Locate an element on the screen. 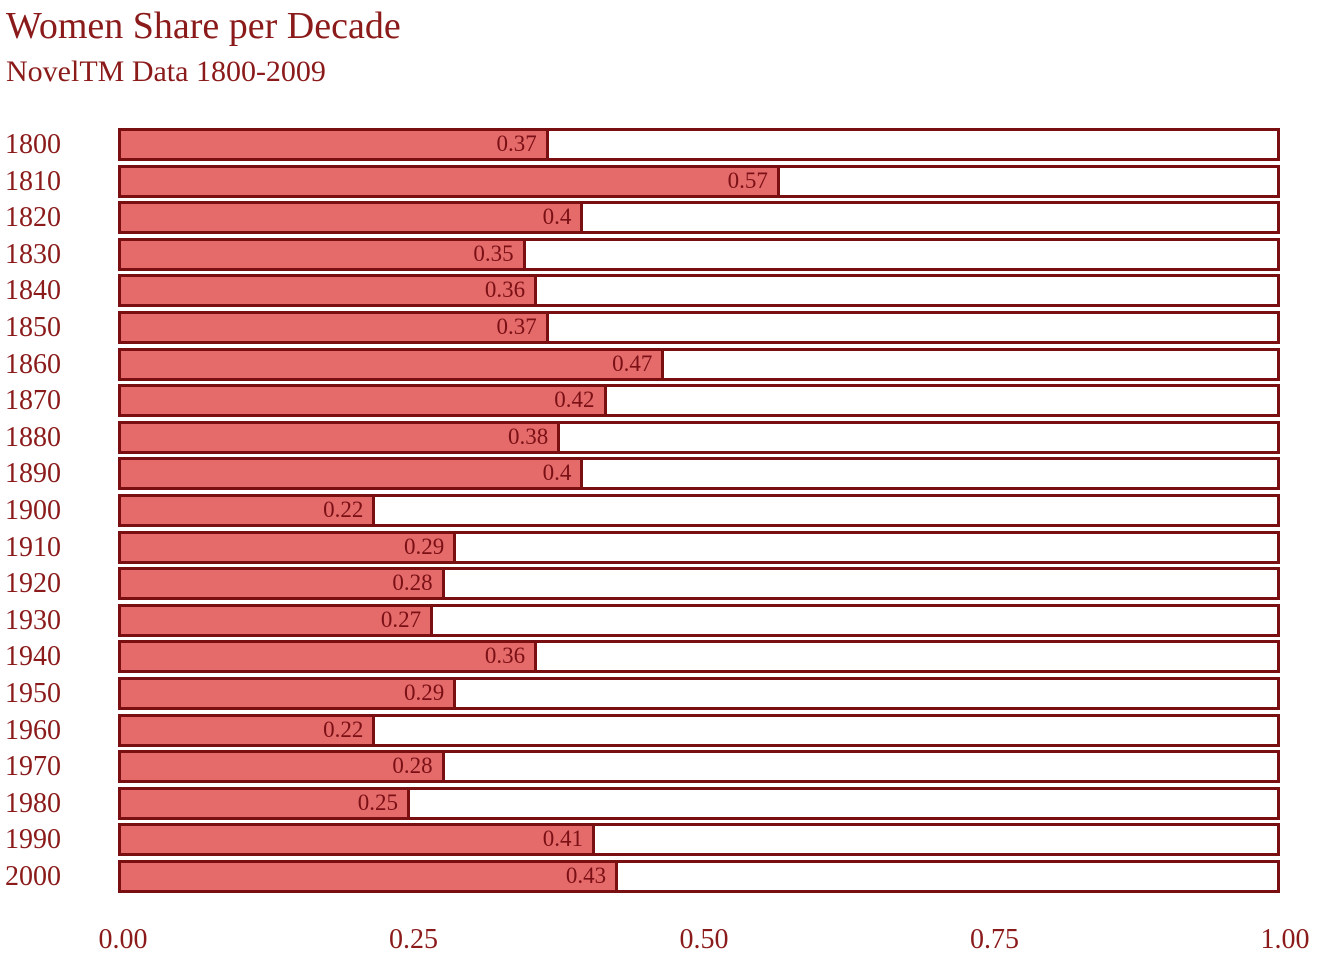 This screenshot has width=1344, height=960. bar: 0.42 is located at coordinates (364, 401).